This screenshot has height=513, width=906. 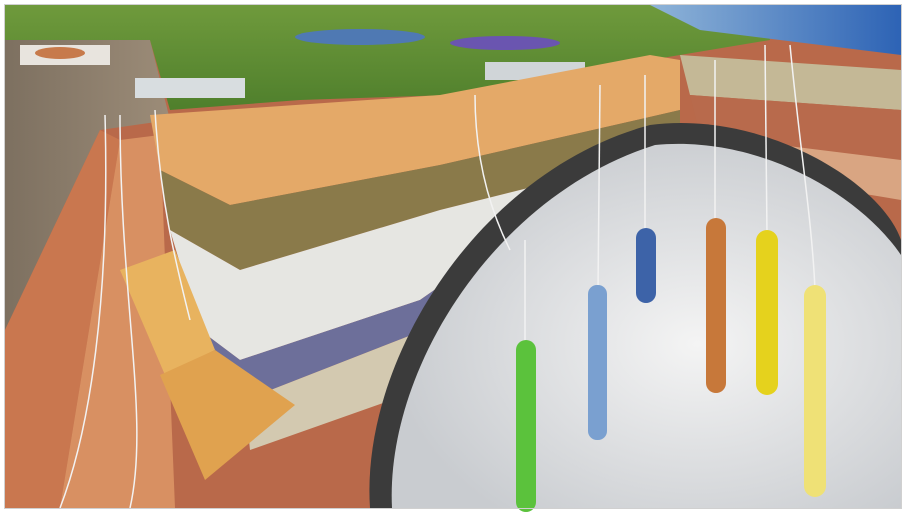 I want to click on facility, so click(x=190, y=88).